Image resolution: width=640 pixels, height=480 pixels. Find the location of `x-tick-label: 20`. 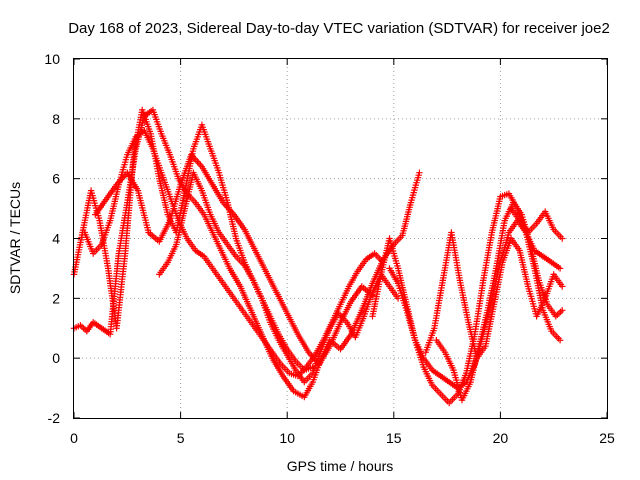

x-tick-label: 20 is located at coordinates (501, 438).